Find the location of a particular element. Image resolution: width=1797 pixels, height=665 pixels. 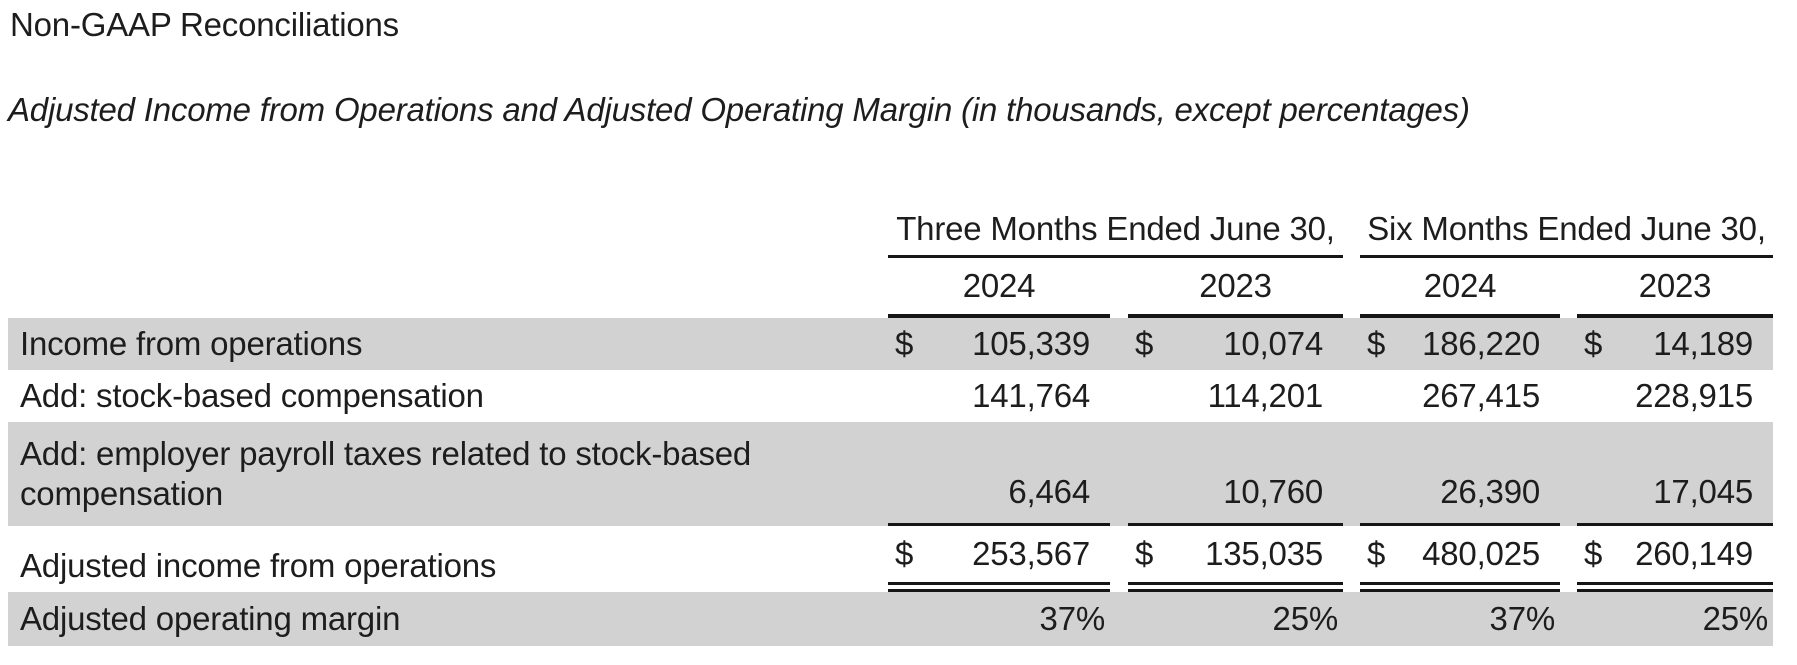

table-cell: 114,201 is located at coordinates (1235, 396).